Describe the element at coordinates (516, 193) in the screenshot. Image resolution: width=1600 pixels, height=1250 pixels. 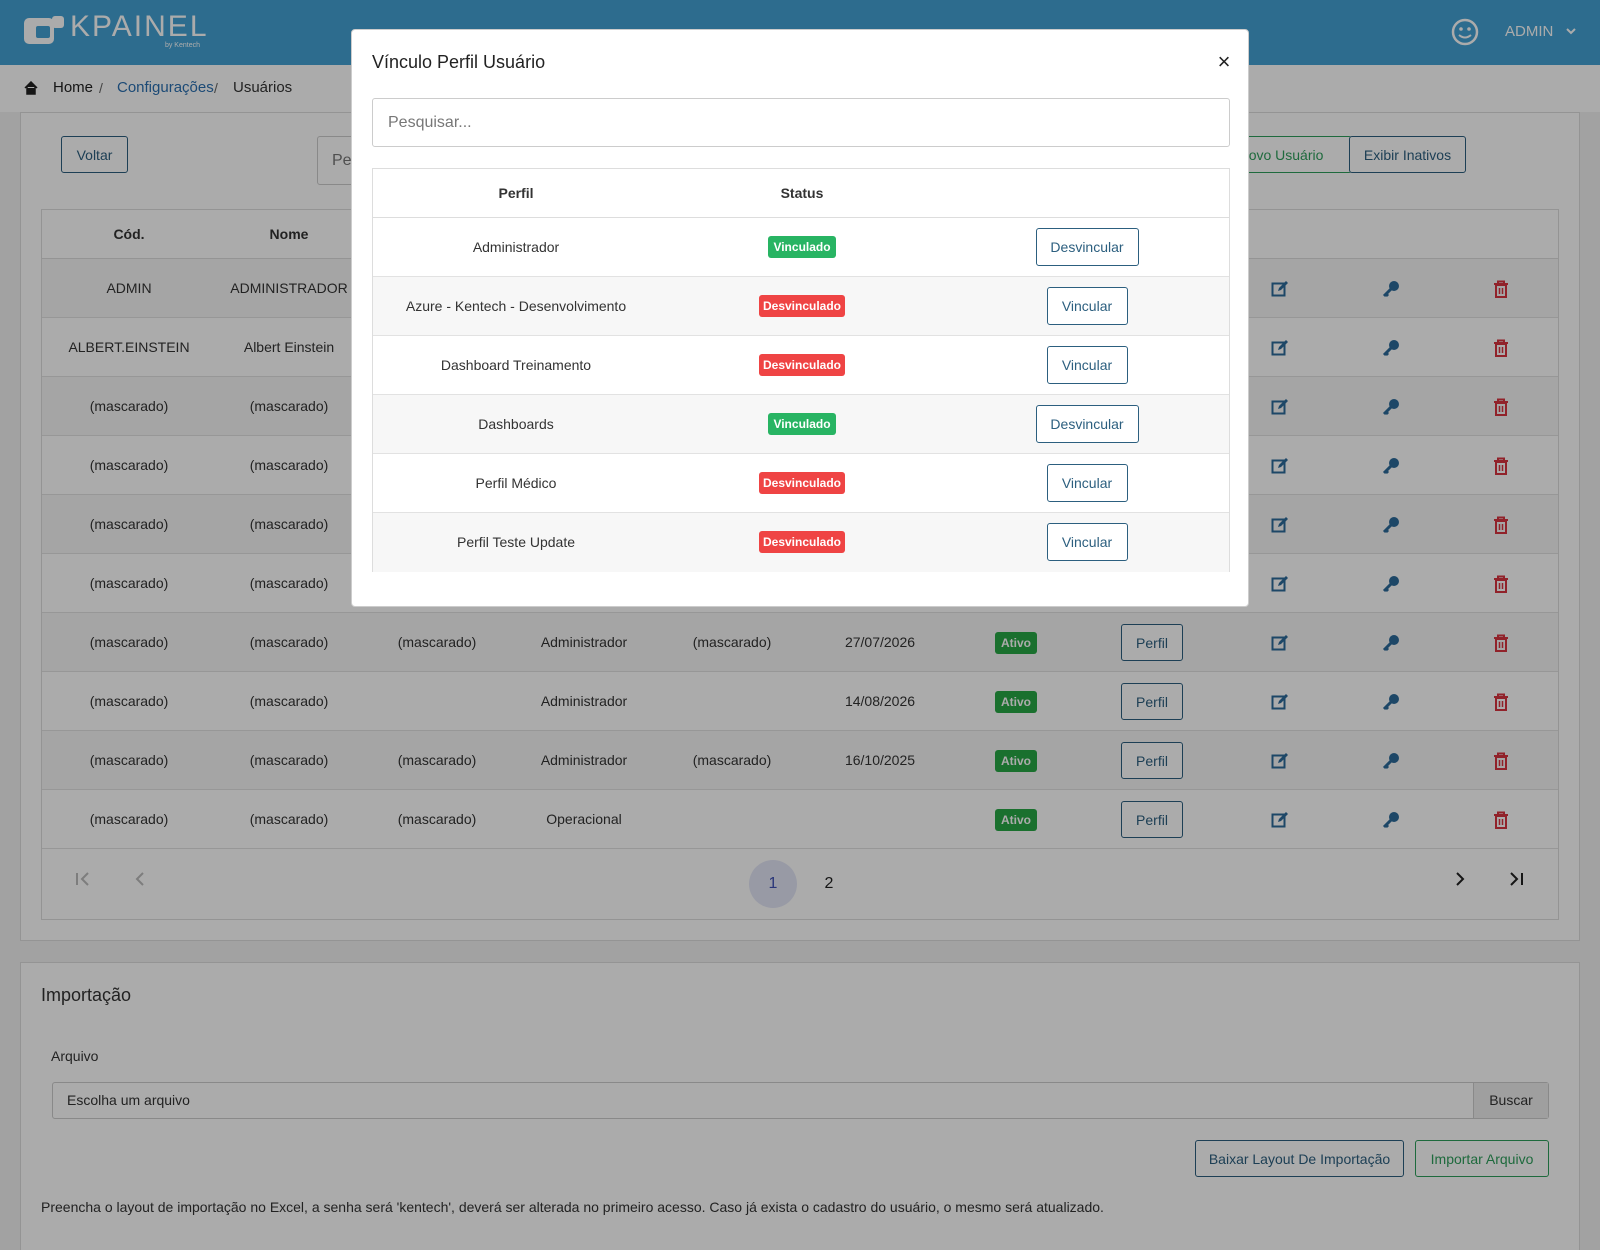
I see `column-header: Perfil` at that location.